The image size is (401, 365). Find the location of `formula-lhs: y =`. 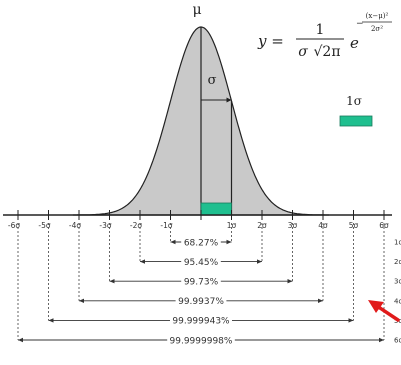

formula-lhs: y = is located at coordinates (270, 41).